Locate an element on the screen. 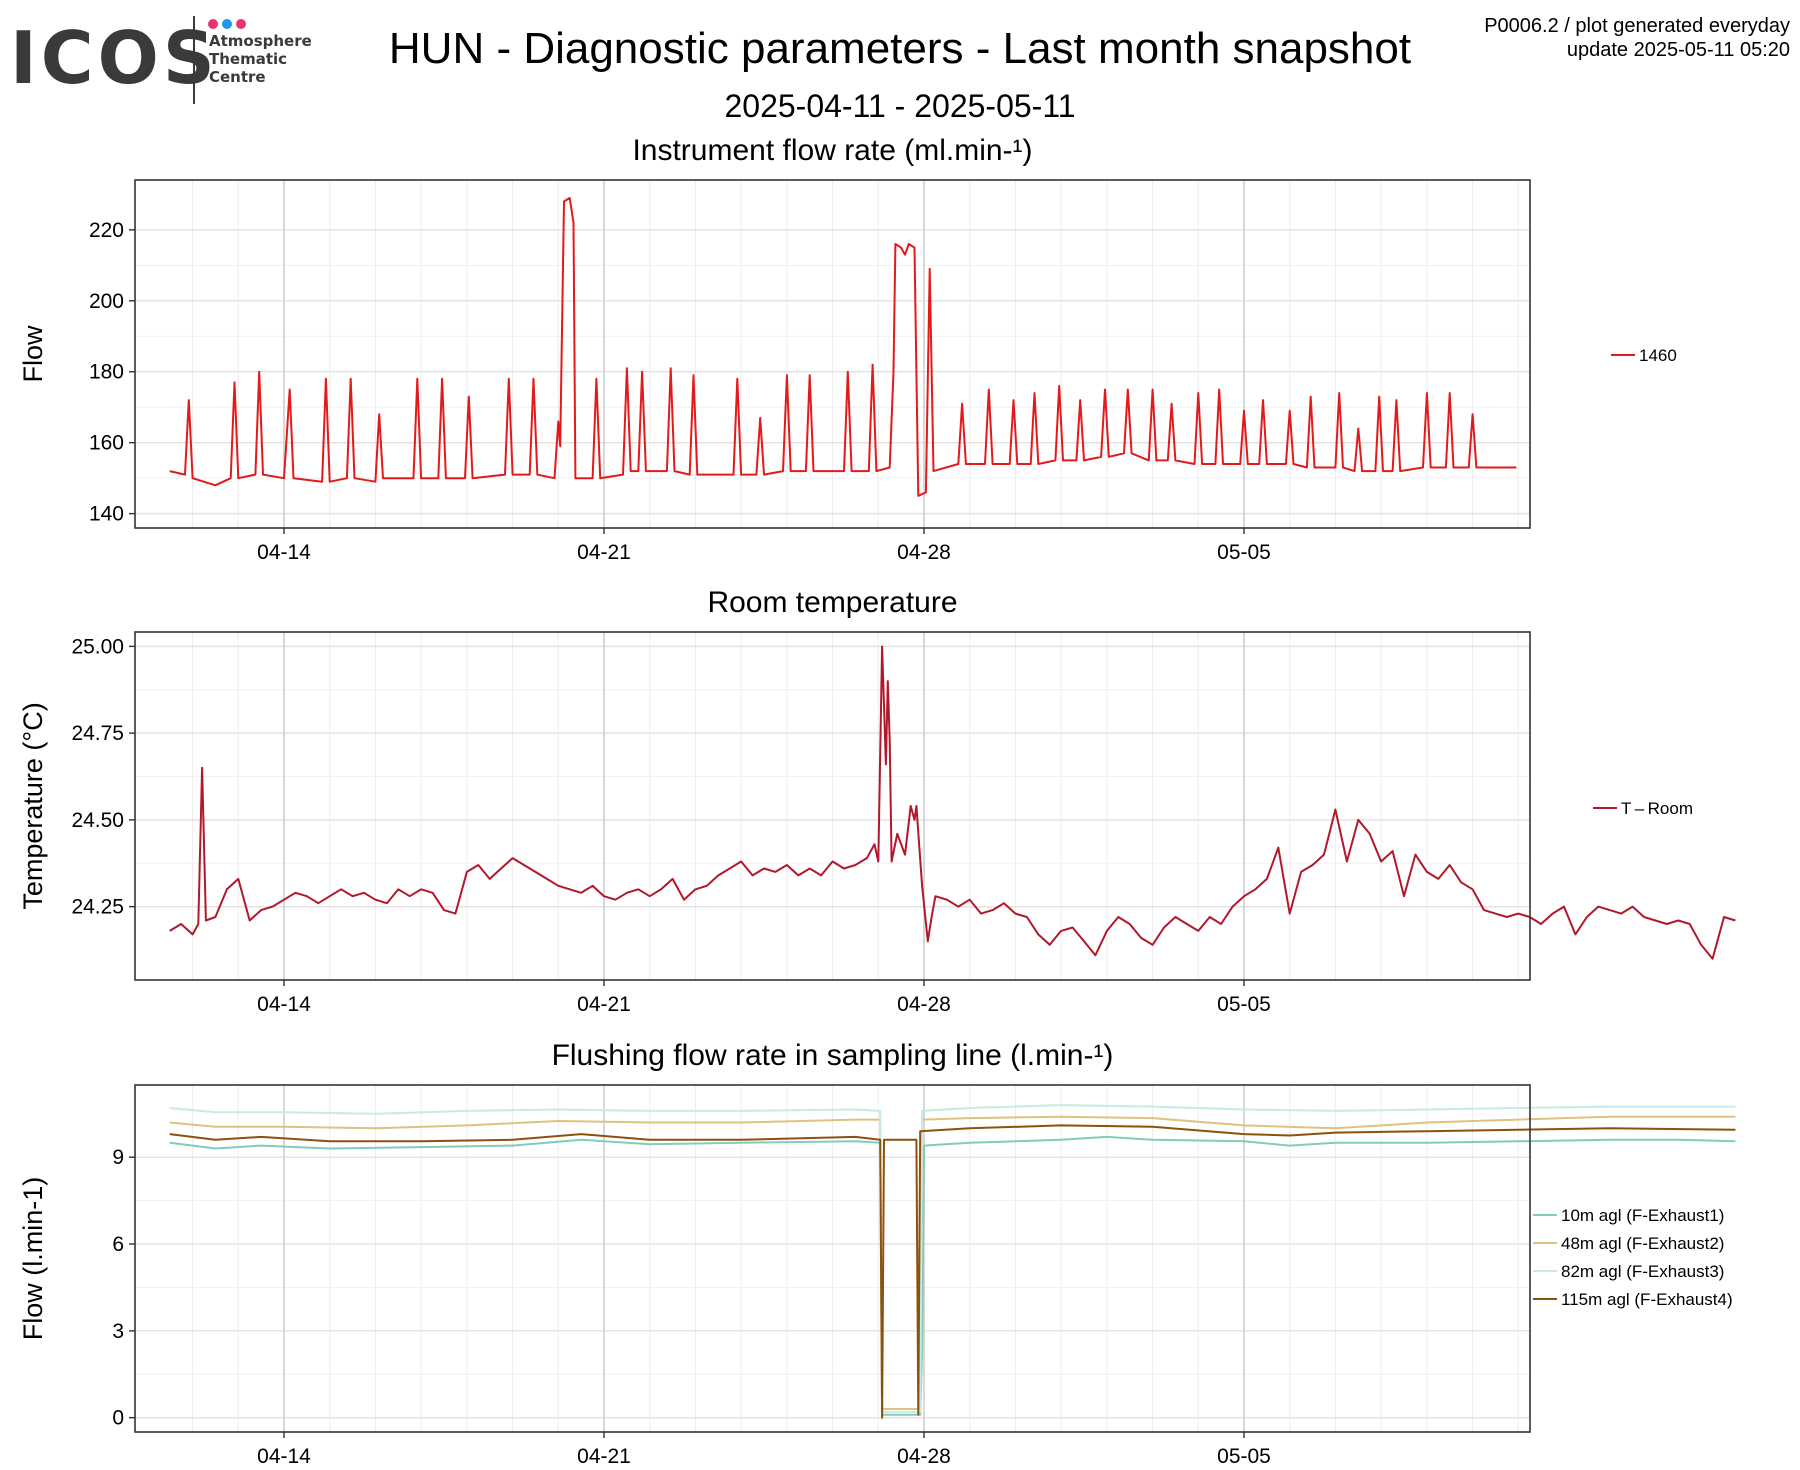 This screenshot has width=1800, height=1470. legend-label: T – Room is located at coordinates (1657, 808).